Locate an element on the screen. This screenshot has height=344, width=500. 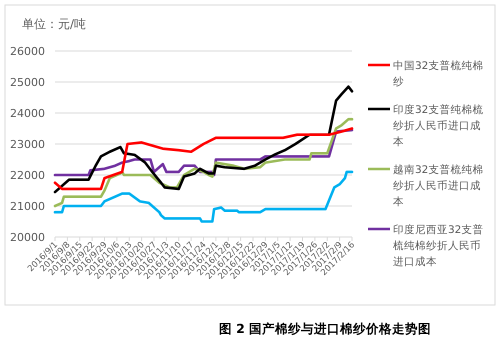
legend-label: 印度尼西亚32支普梳纯棉纱折人民币进口成本 is located at coordinates (438, 245).